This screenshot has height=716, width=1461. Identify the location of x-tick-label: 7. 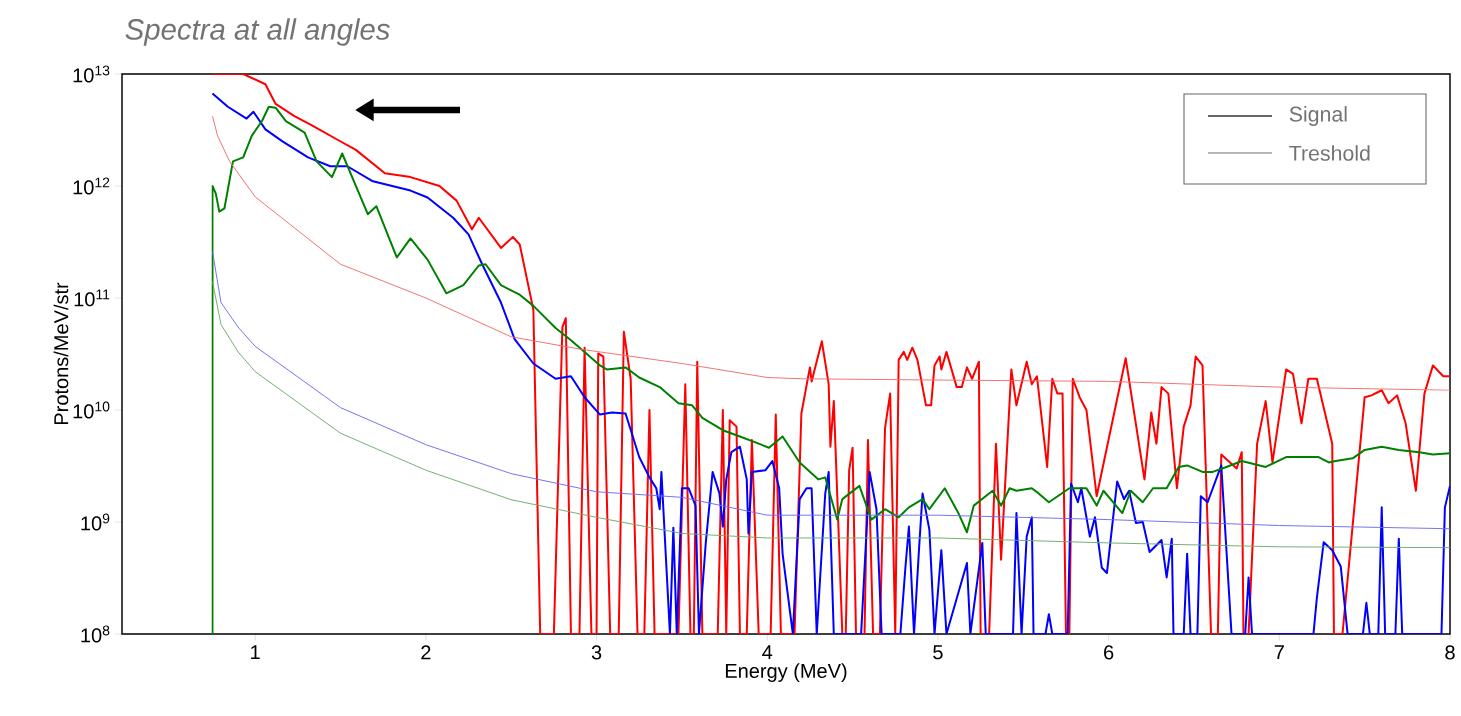
(1279, 652).